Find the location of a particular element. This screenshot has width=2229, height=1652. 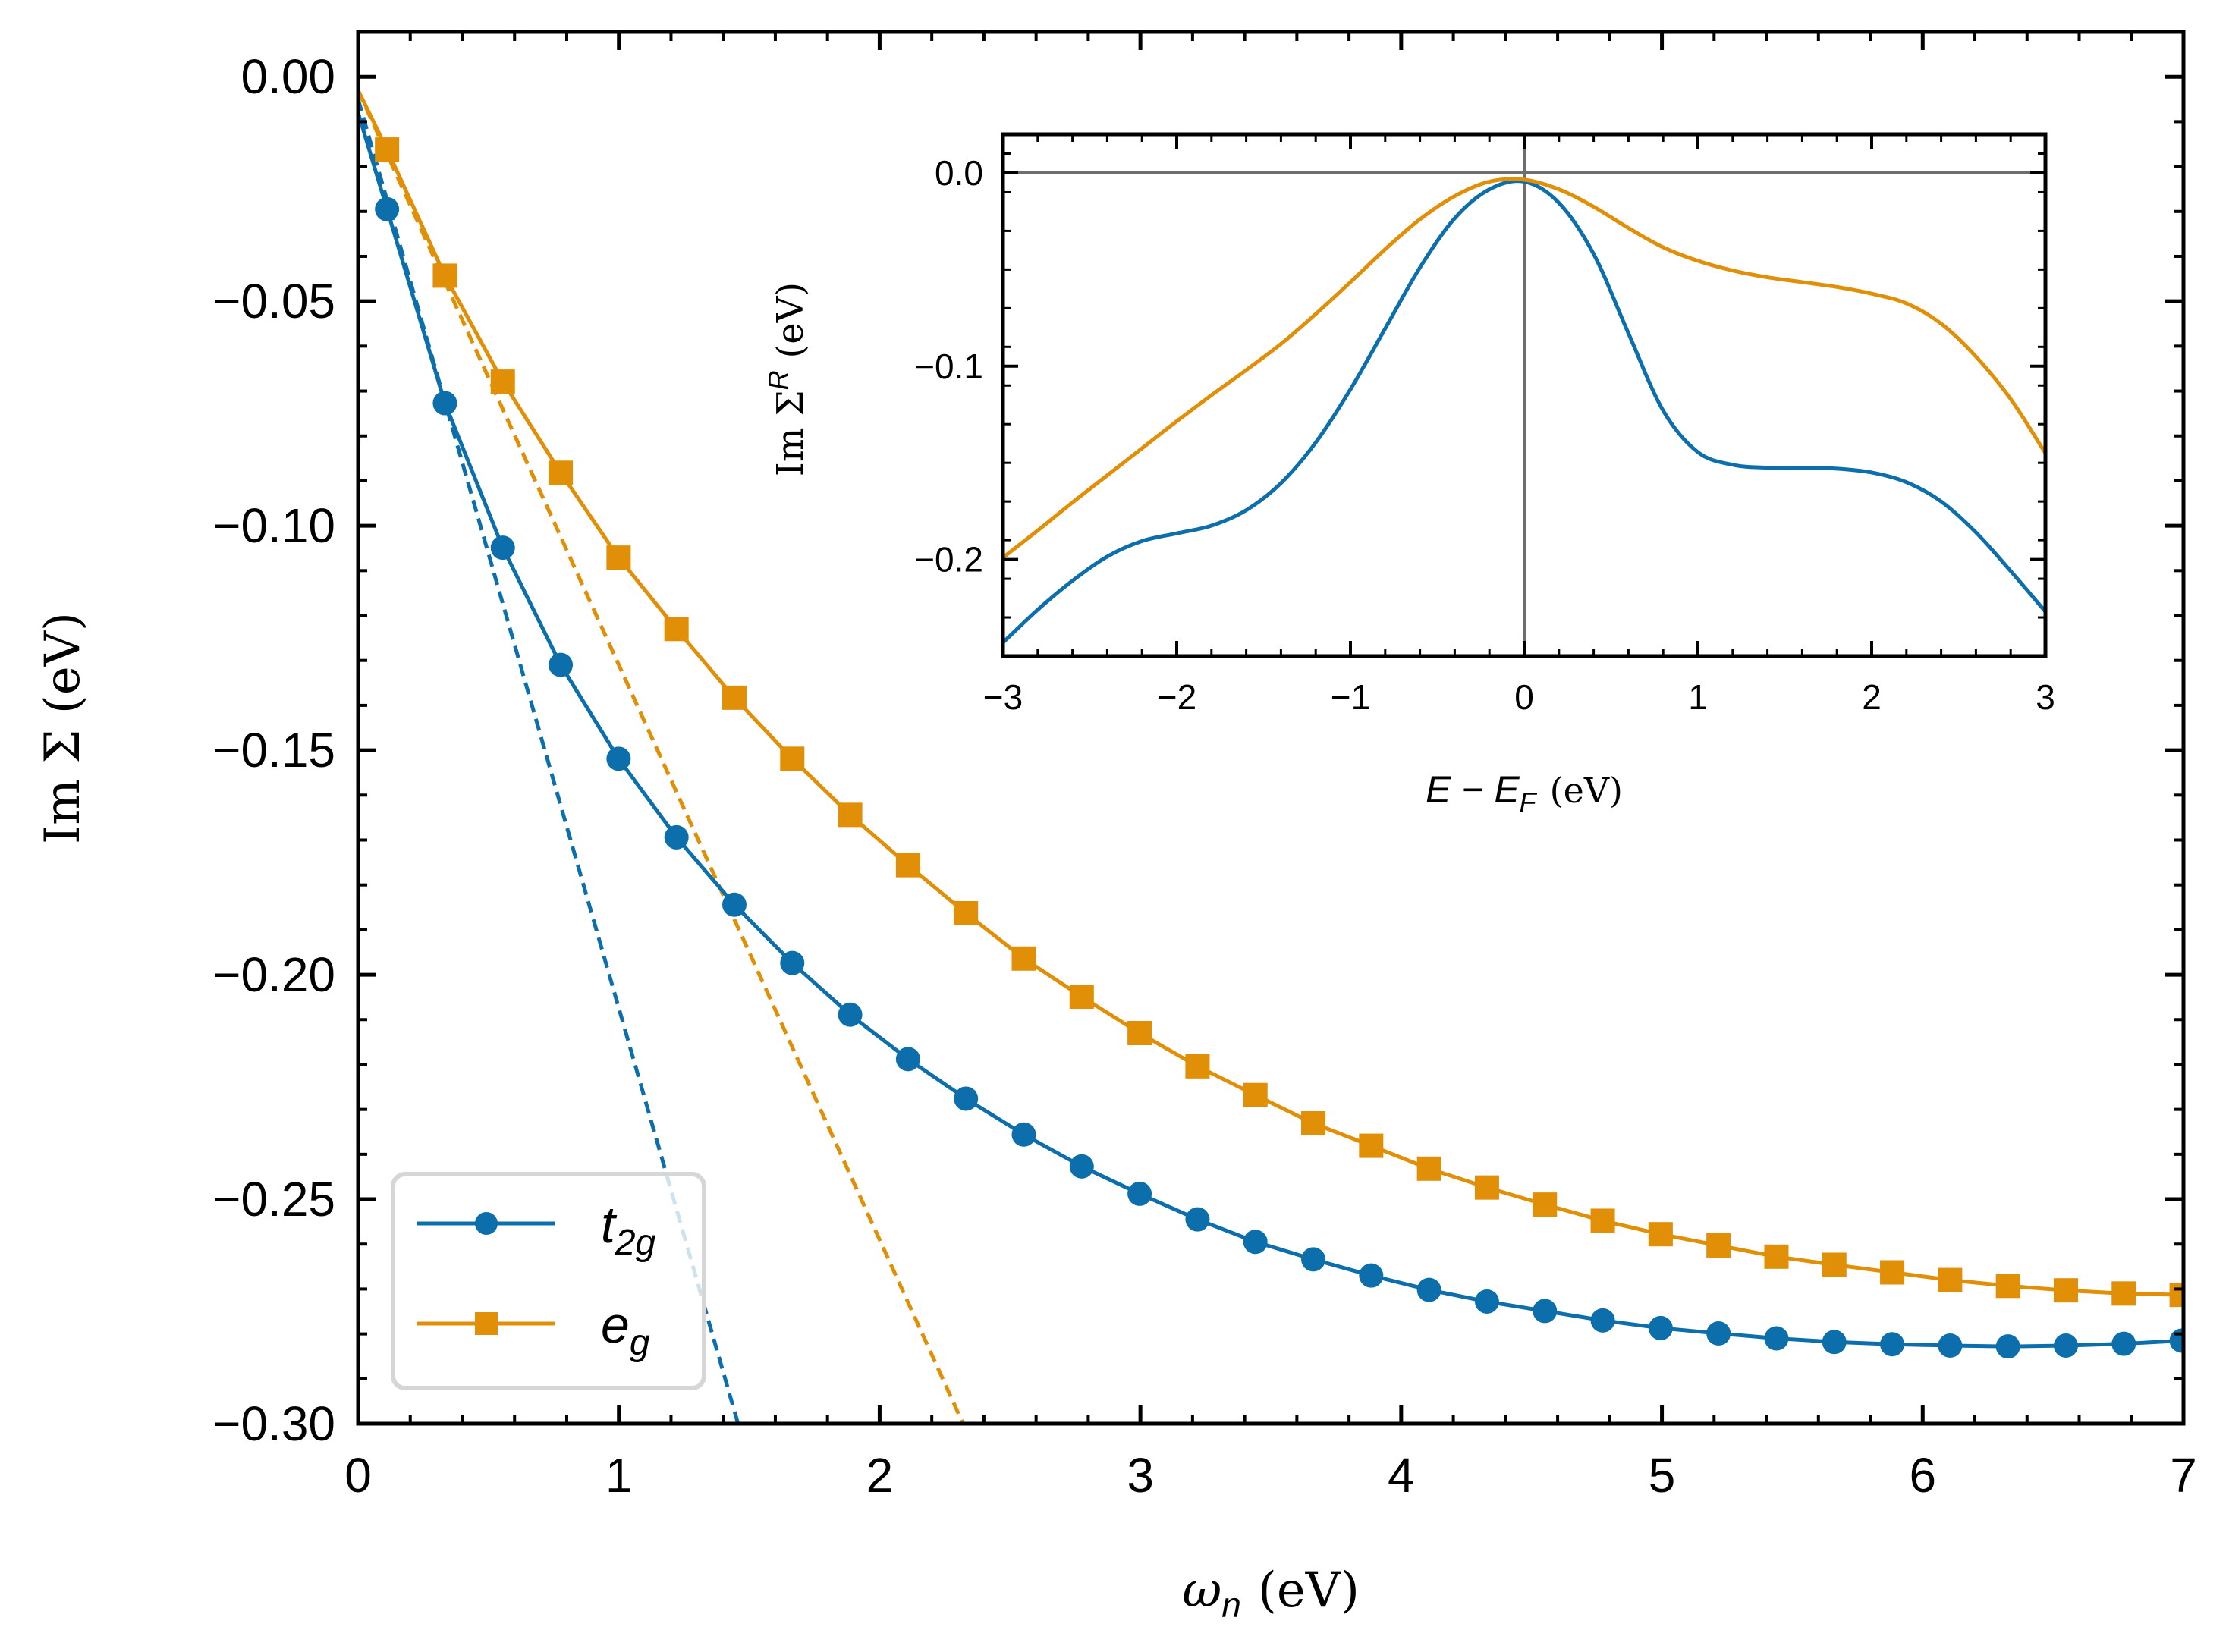

main-x-label-unit: (eV) is located at coordinates (1309, 1591).